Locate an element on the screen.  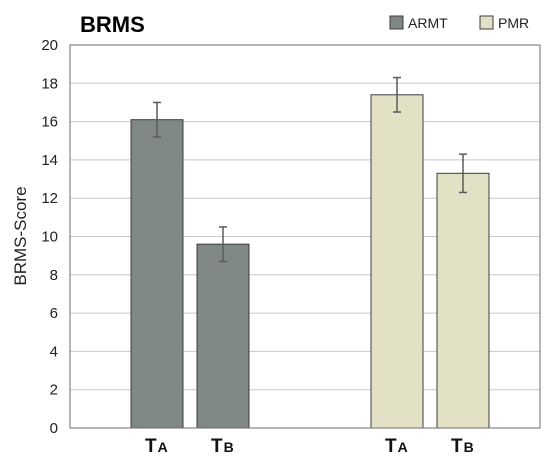
y-tick-label: 0 is located at coordinates (54, 428).